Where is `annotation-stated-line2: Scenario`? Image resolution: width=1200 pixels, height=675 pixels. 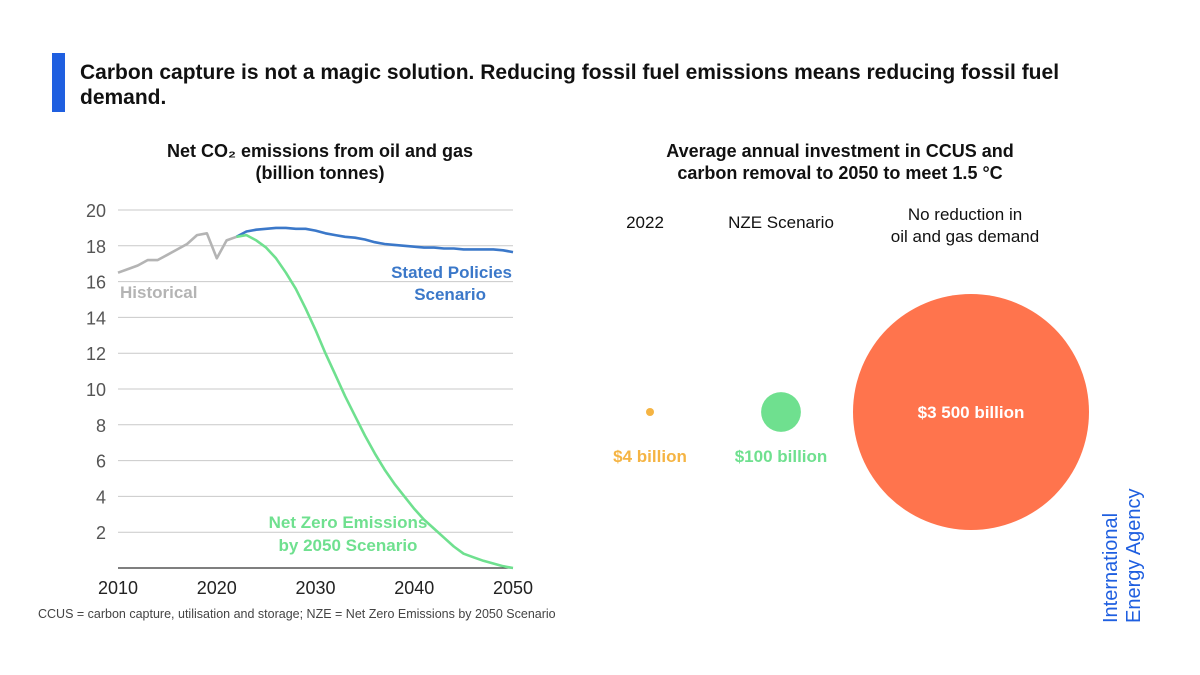
annotation-stated-line2: Scenario is located at coordinates (450, 294).